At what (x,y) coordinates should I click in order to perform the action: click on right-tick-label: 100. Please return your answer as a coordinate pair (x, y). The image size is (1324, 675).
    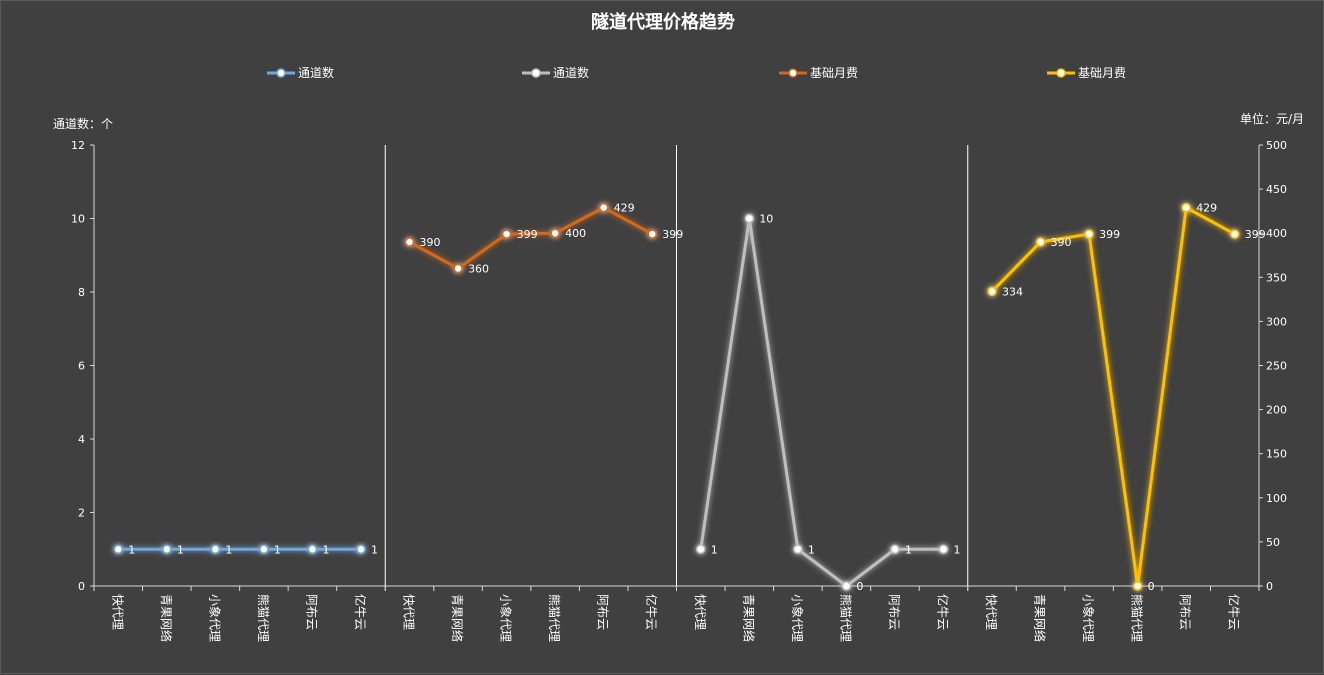
    Looking at the image, I should click on (1276, 498).